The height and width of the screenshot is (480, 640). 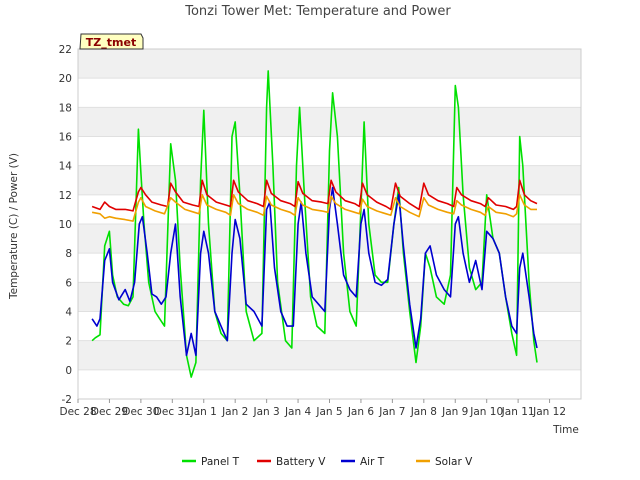 What do you see at coordinates (423, 412) in the screenshot?
I see `x-tick-label: Jan 8` at bounding box center [423, 412].